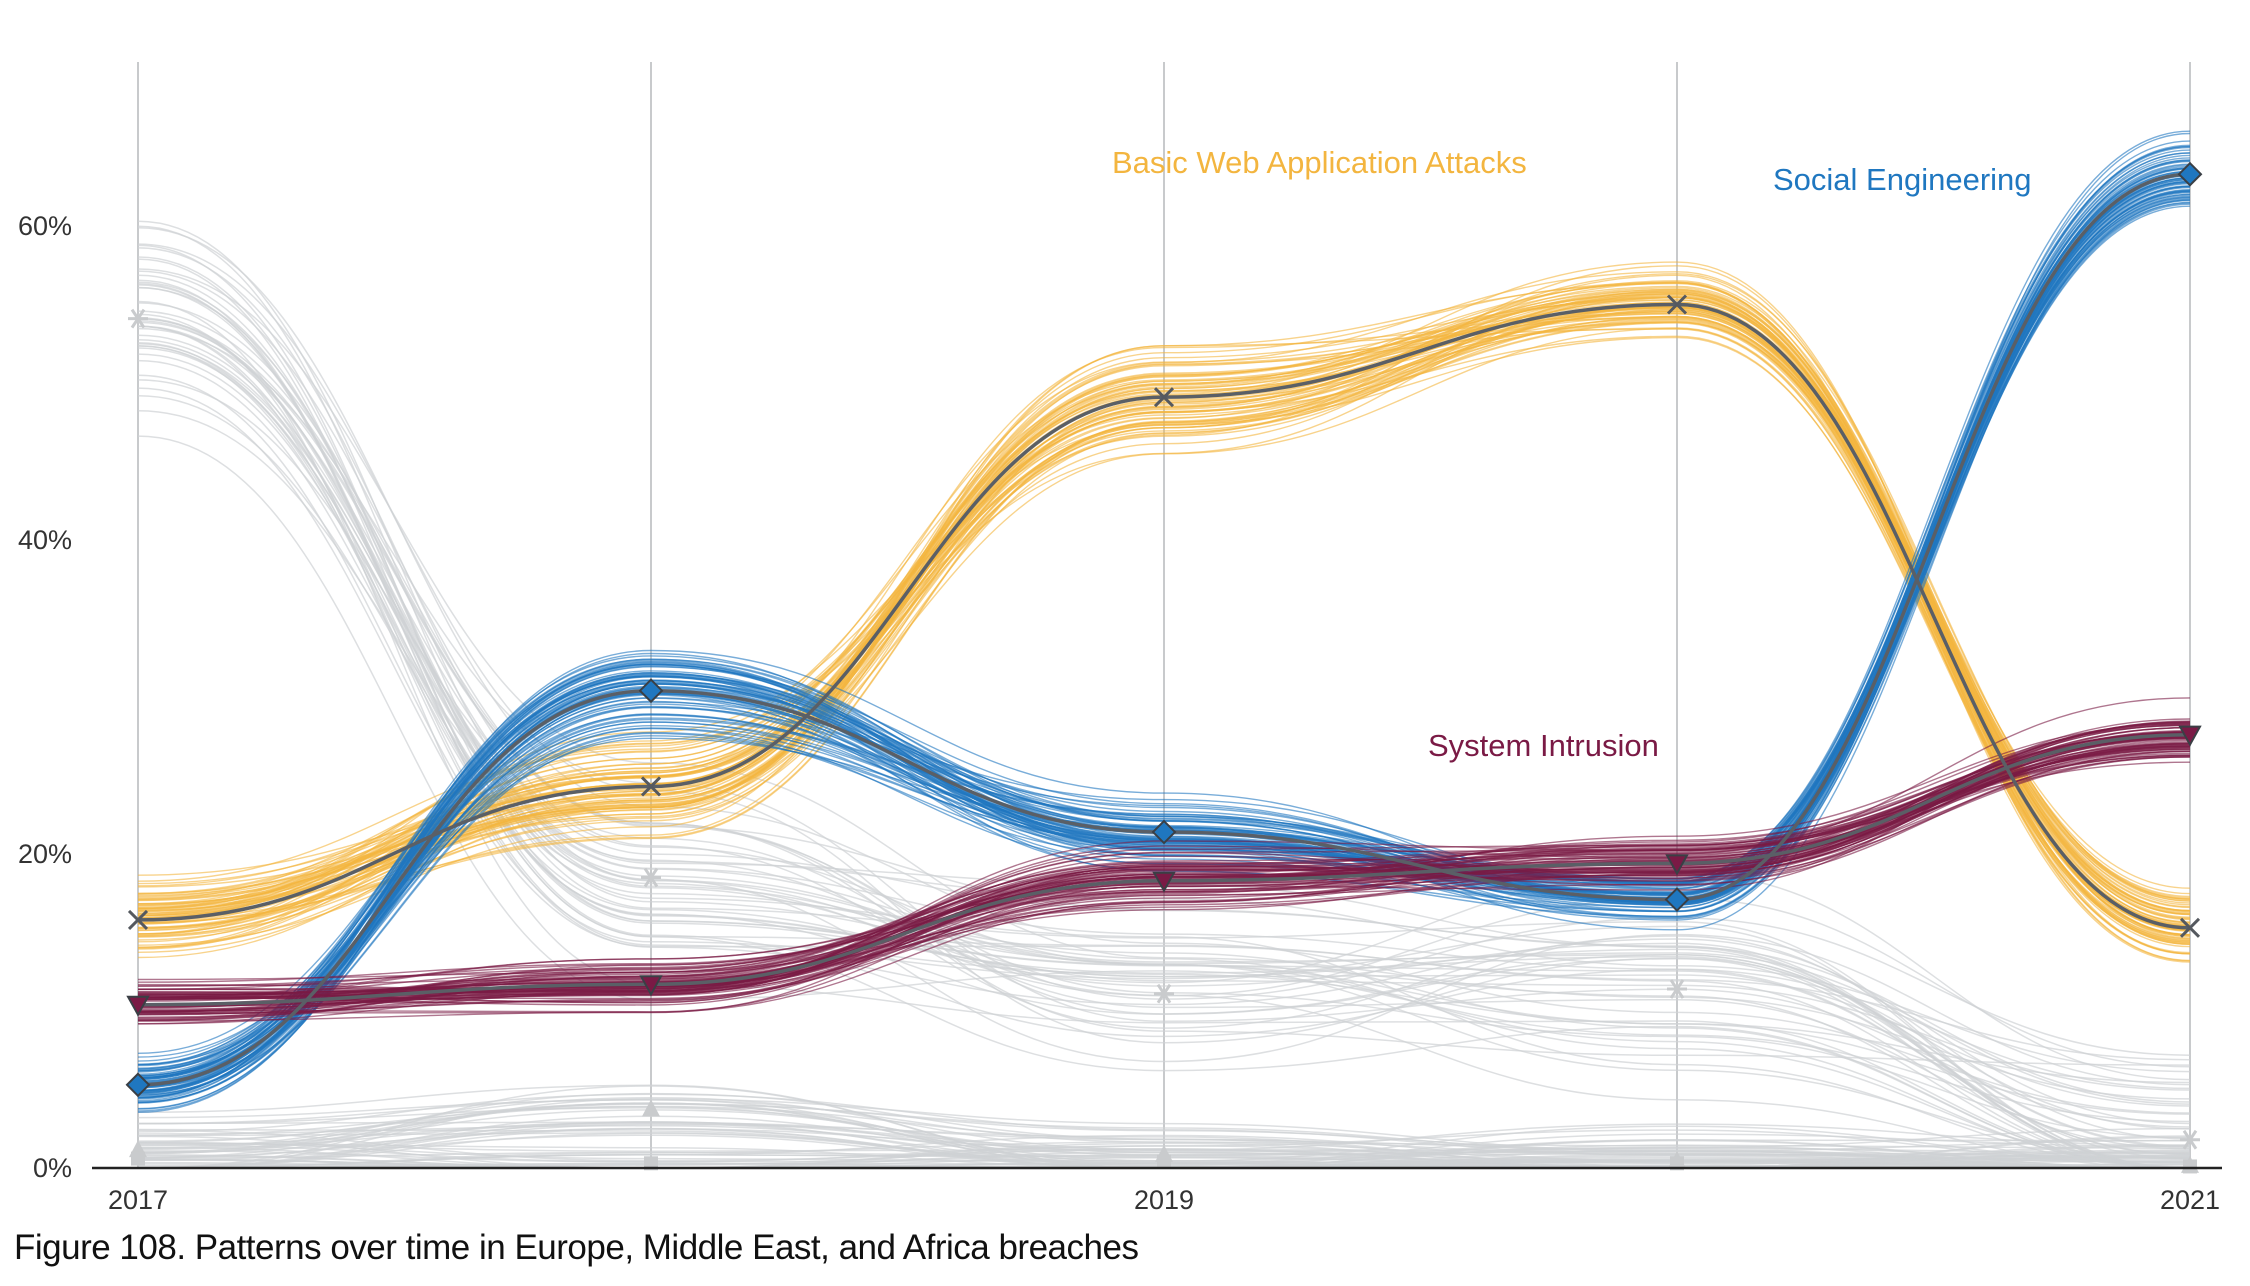 The image size is (2250, 1286). Describe the element at coordinates (45, 226) in the screenshot. I see `y-tick-label: 60%` at that location.